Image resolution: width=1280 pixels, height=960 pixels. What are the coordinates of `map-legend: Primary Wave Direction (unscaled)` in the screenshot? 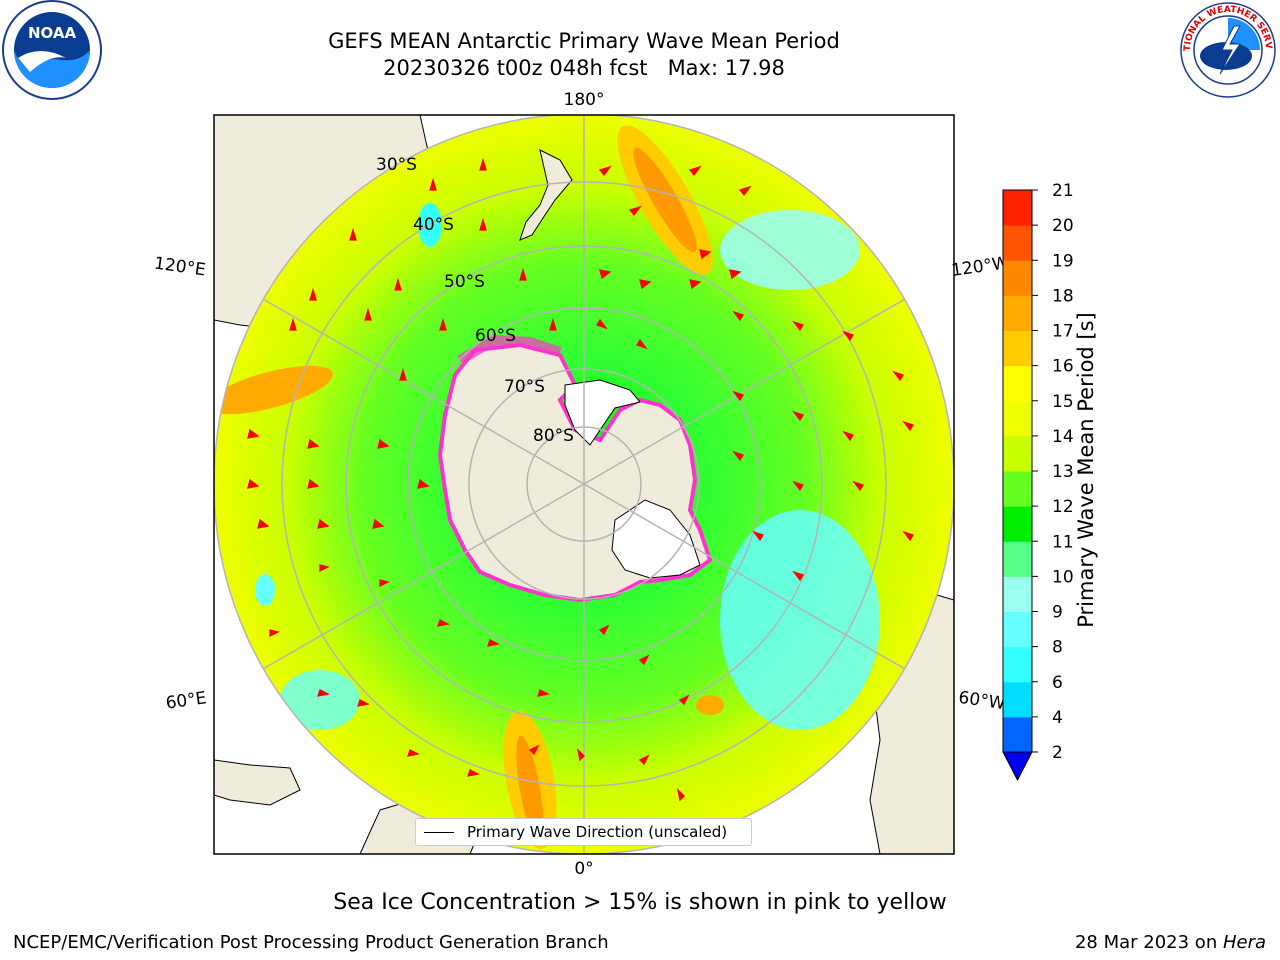 It's located at (583, 832).